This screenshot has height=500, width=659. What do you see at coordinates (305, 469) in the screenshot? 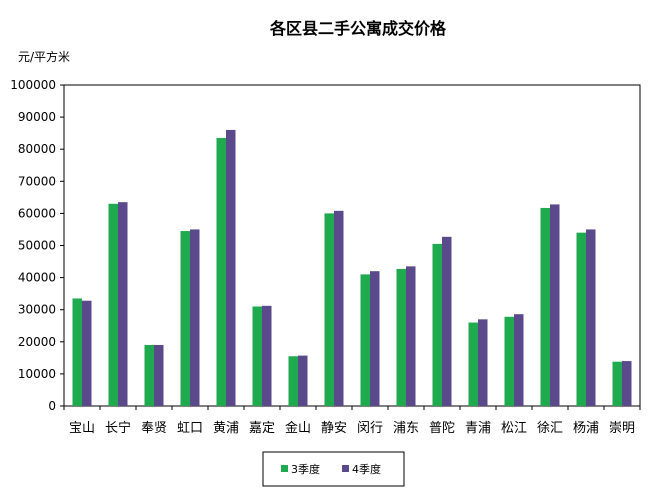
I see `legend-label-q3: 3季度` at bounding box center [305, 469].